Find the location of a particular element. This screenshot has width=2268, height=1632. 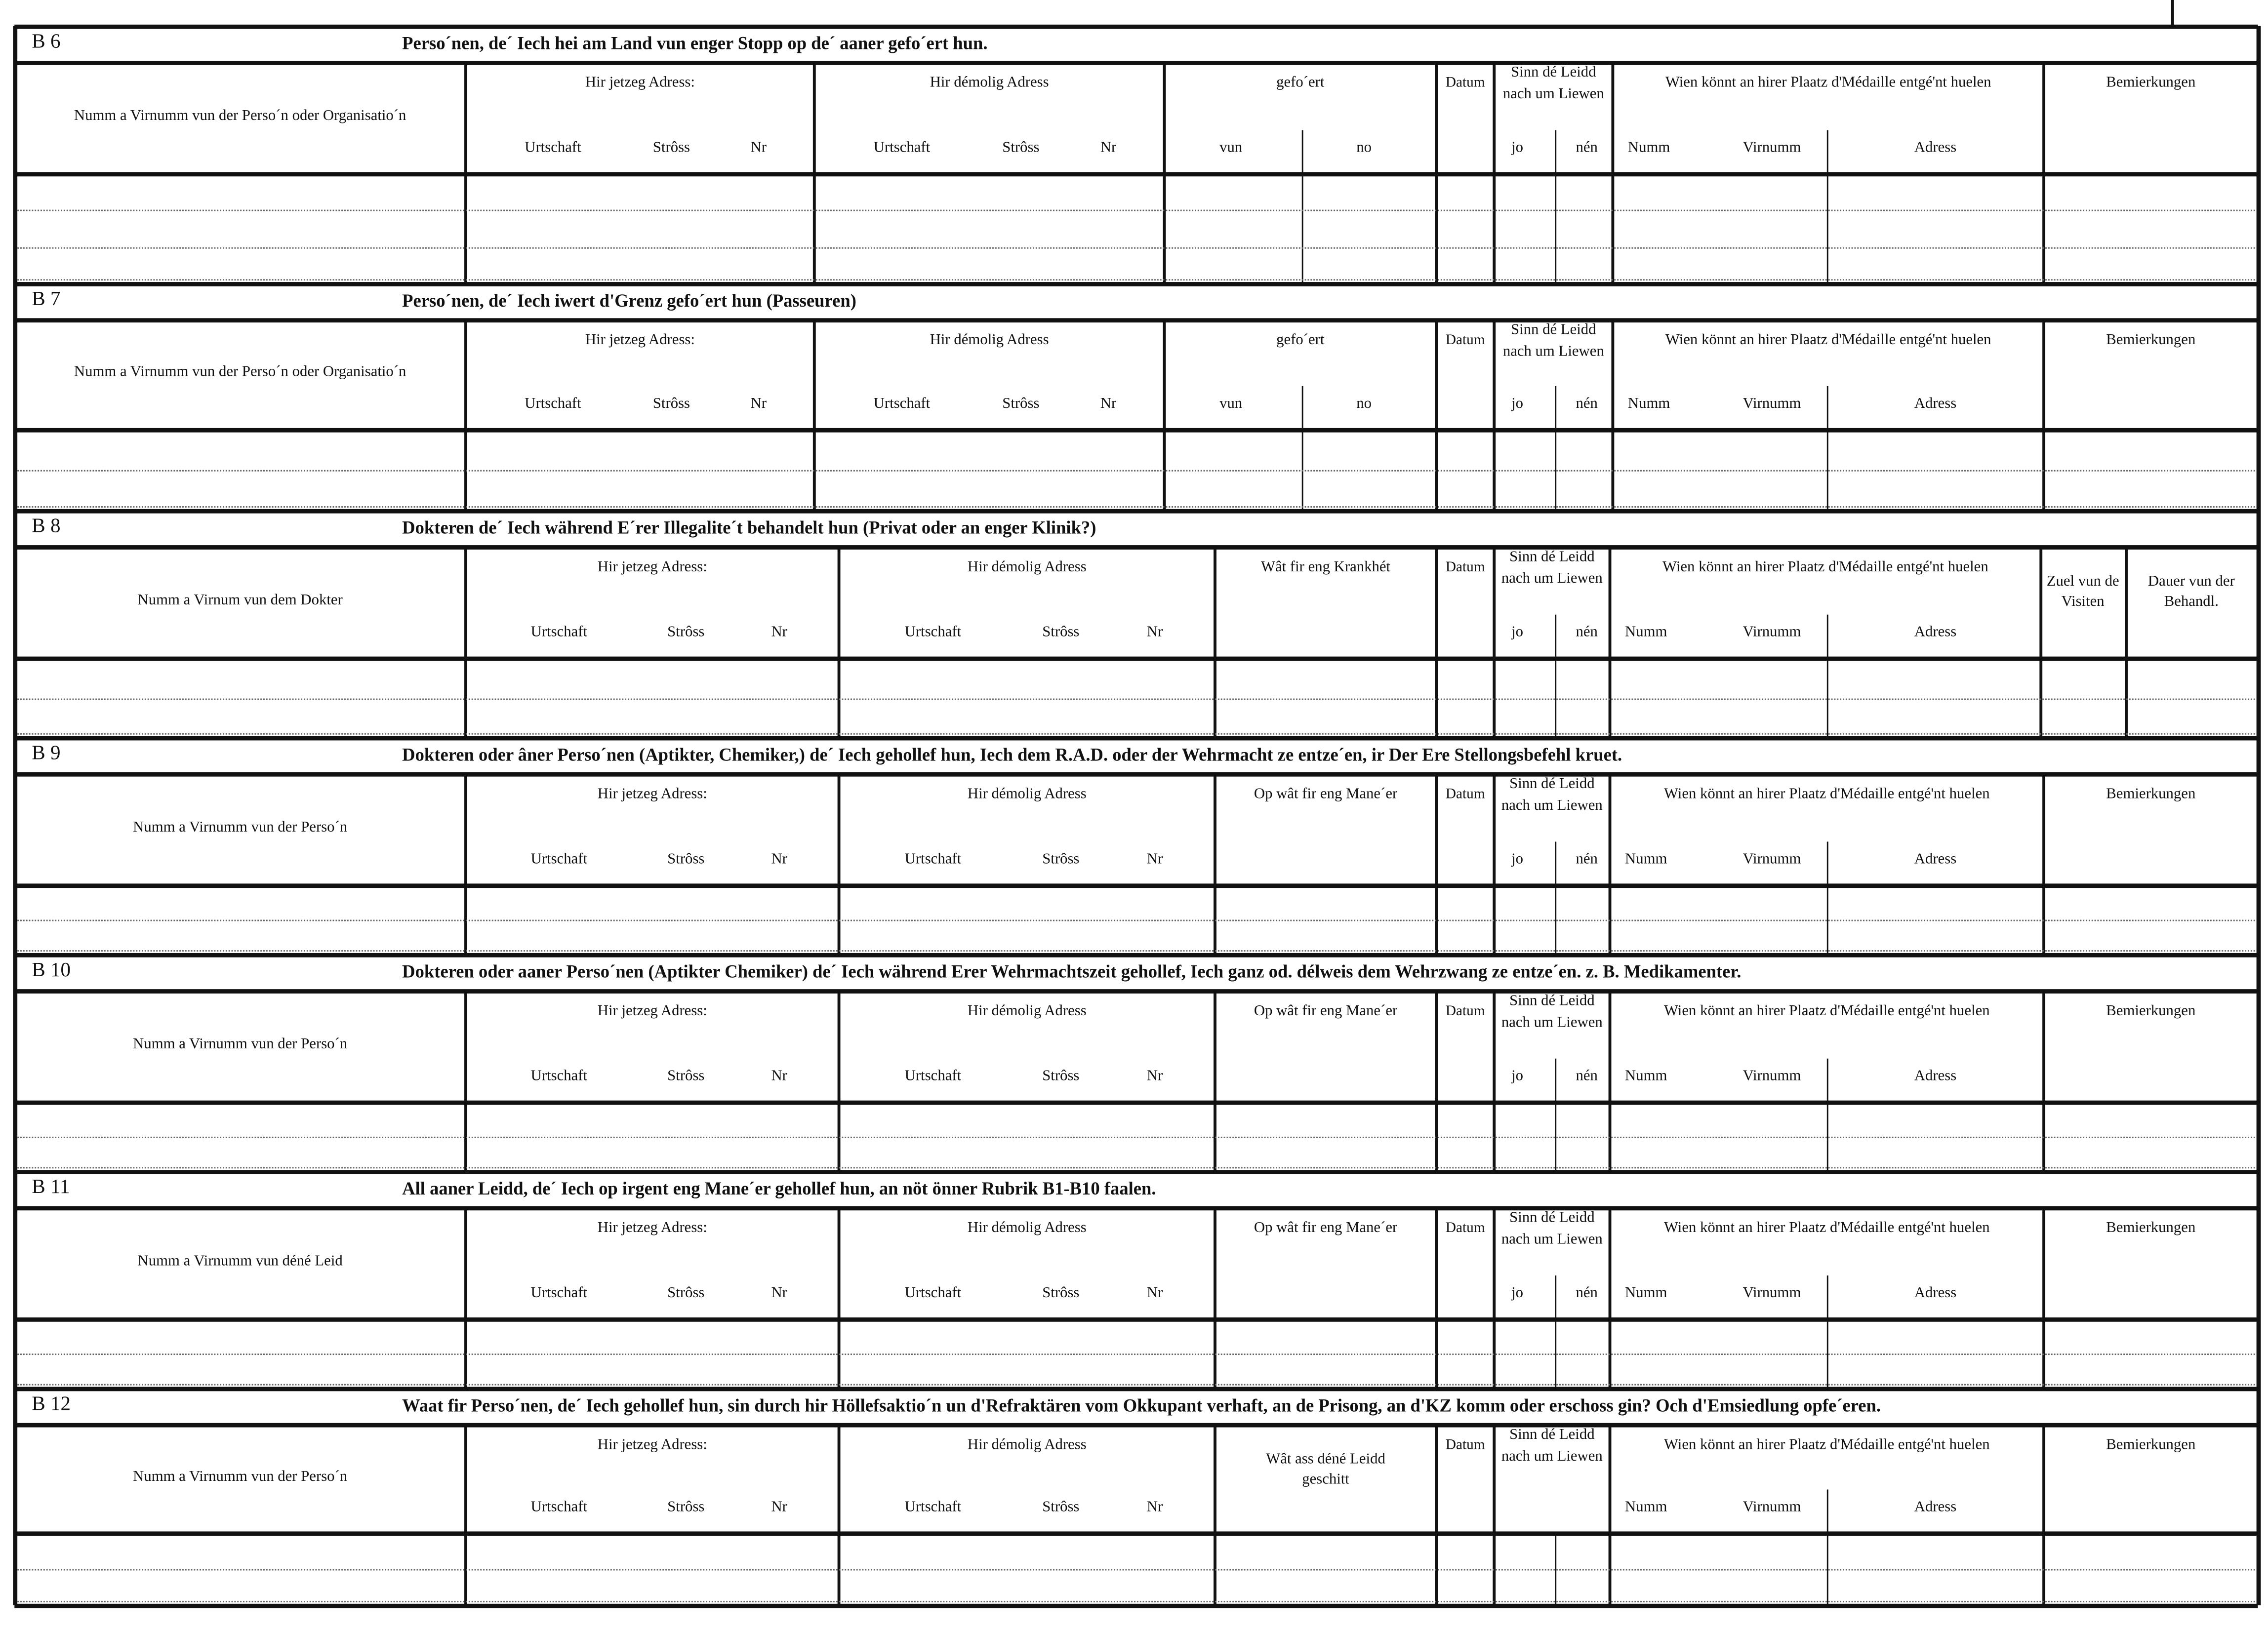

name-column-header: Numm a Virnumm vun déné Leid is located at coordinates (240, 1261).